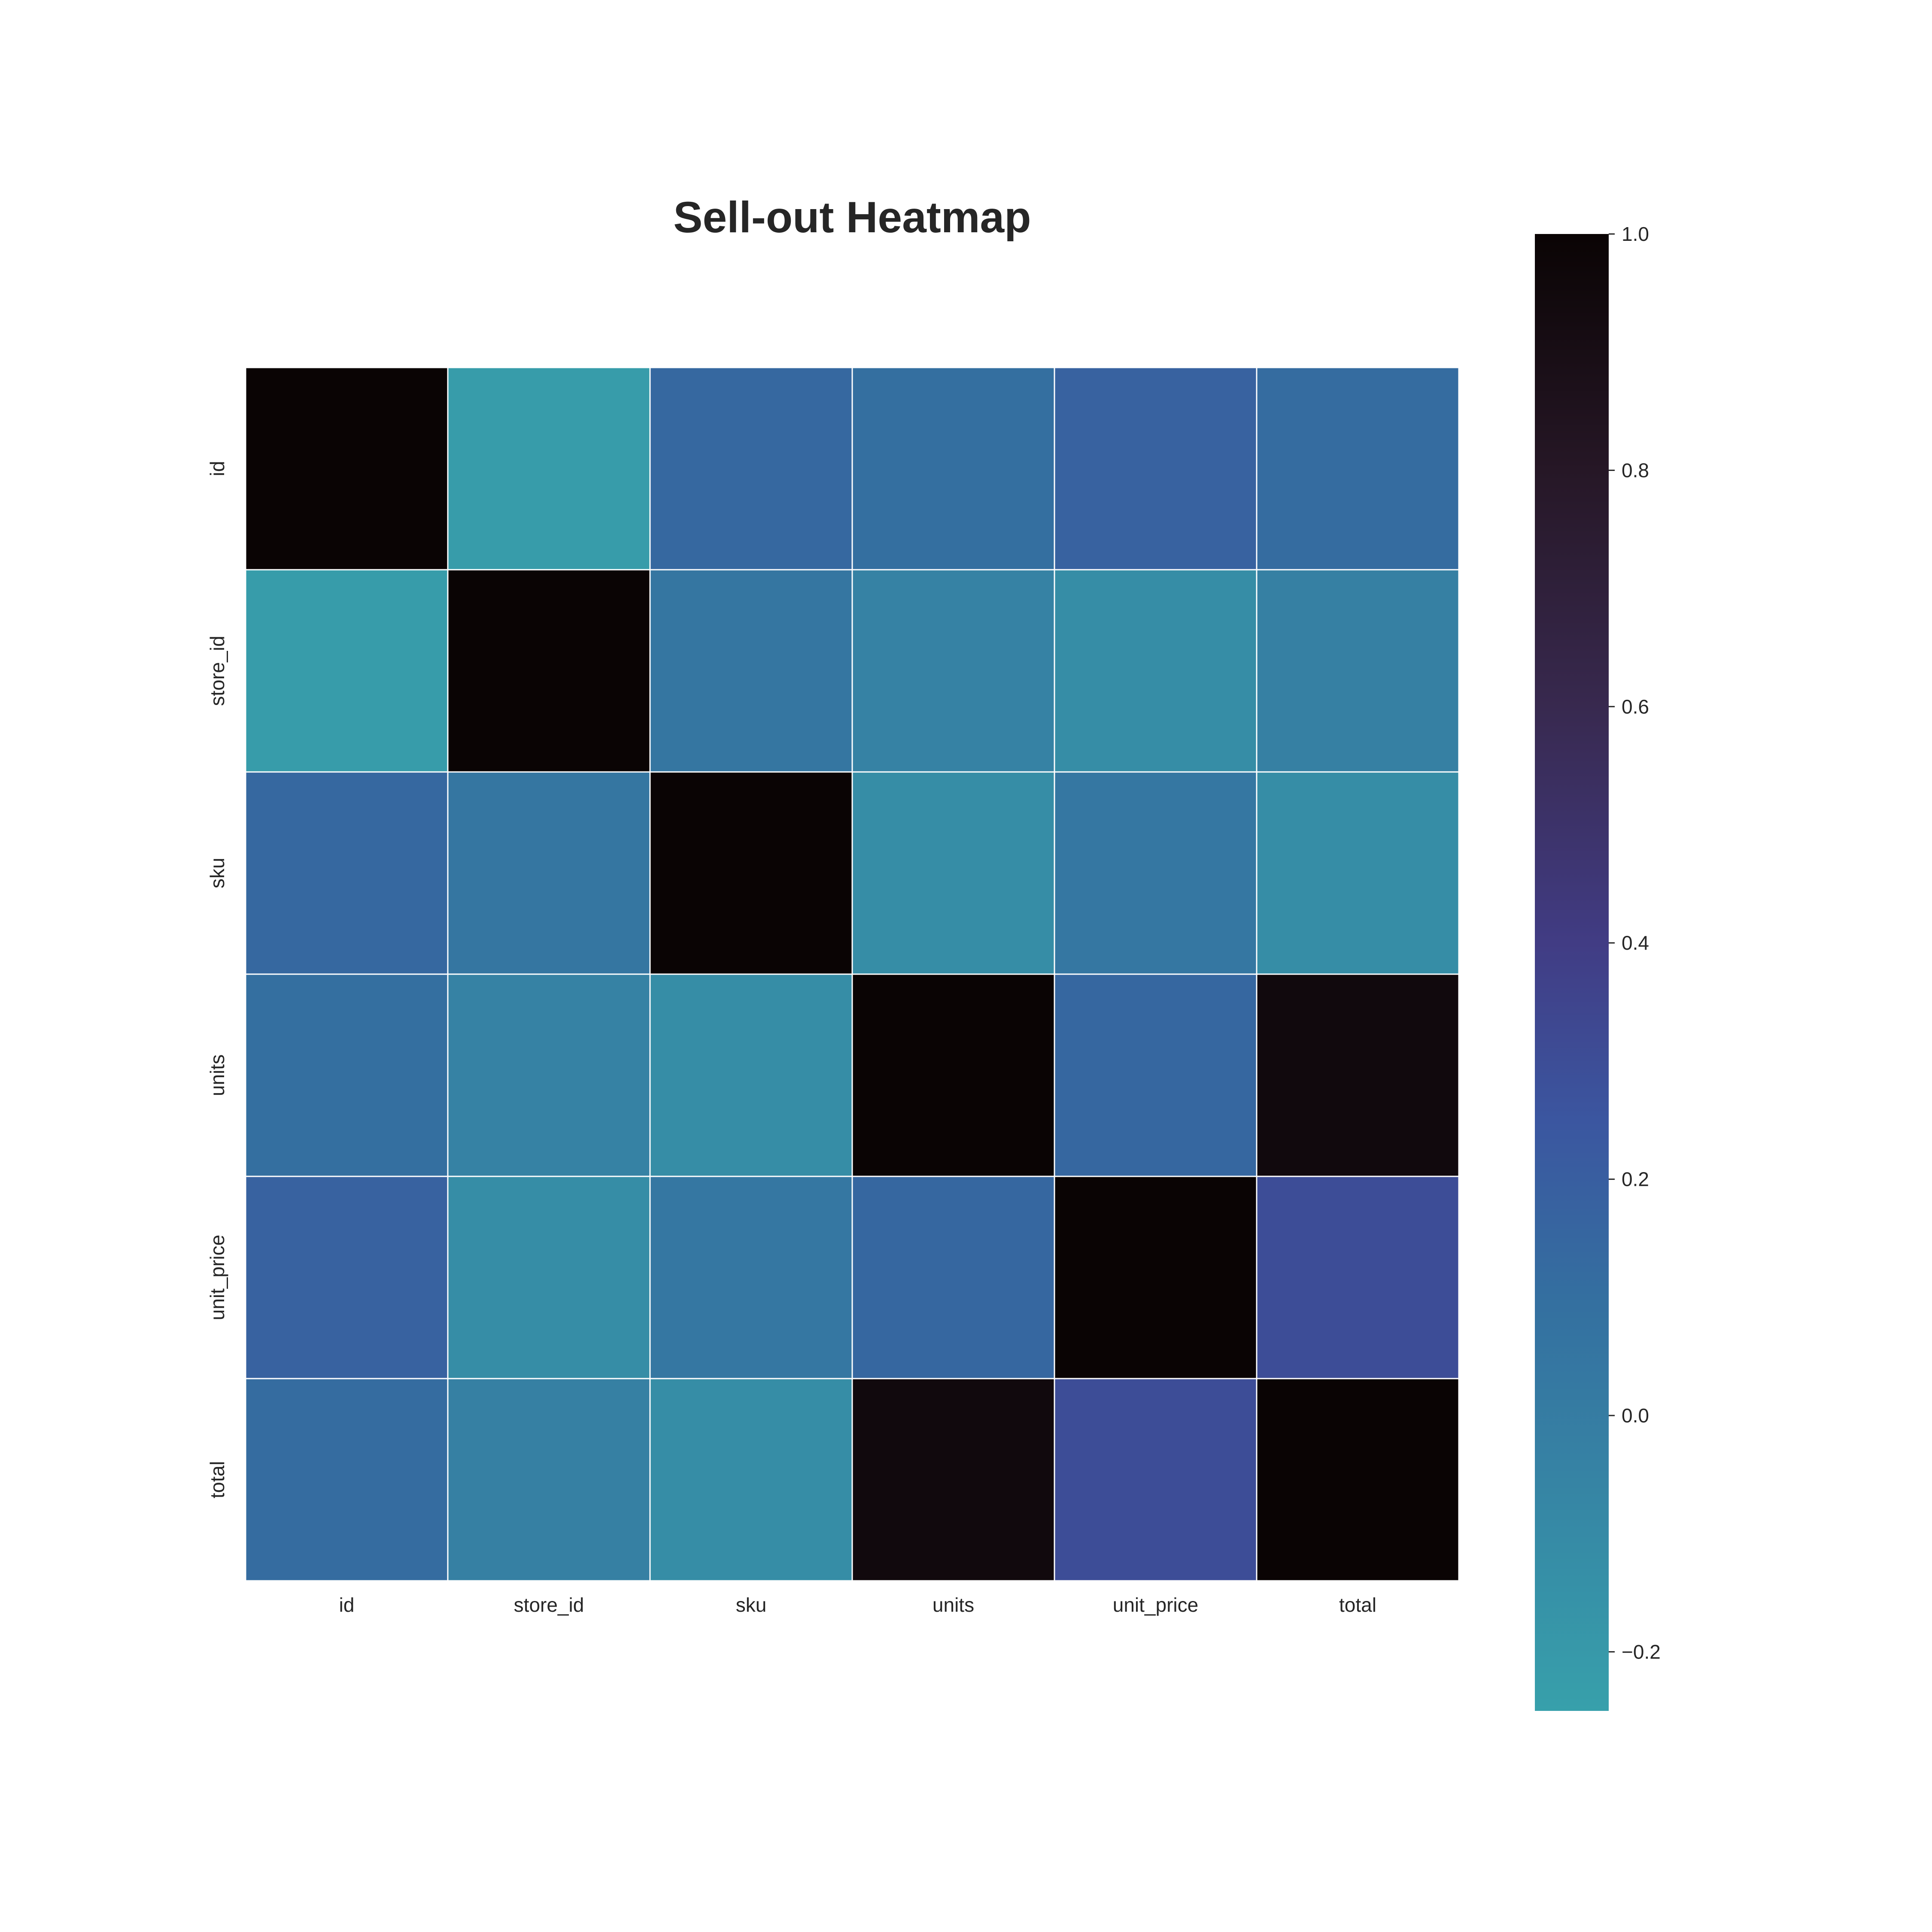 This screenshot has width=1932, height=1932. I want to click on heatmap-cell-sku-store_id, so click(549, 873).